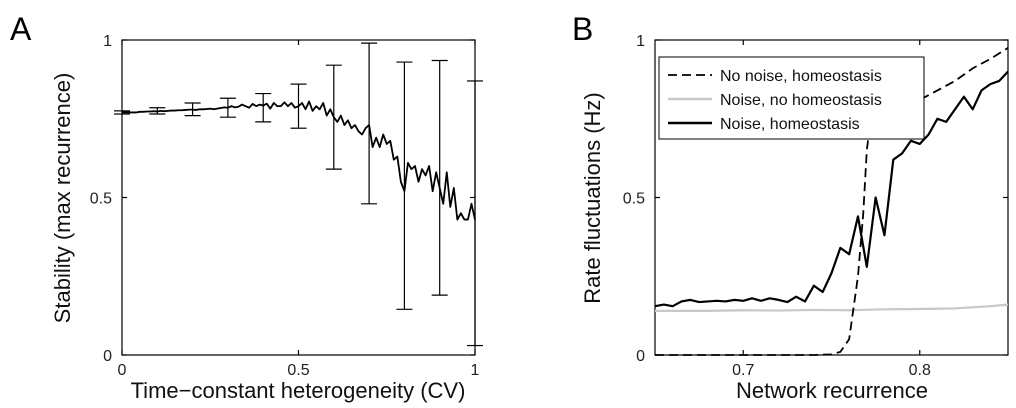 This screenshot has width=1016, height=408. I want to click on panel-a-xlabel: Time−constant heterogeneity (CV), so click(298, 390).